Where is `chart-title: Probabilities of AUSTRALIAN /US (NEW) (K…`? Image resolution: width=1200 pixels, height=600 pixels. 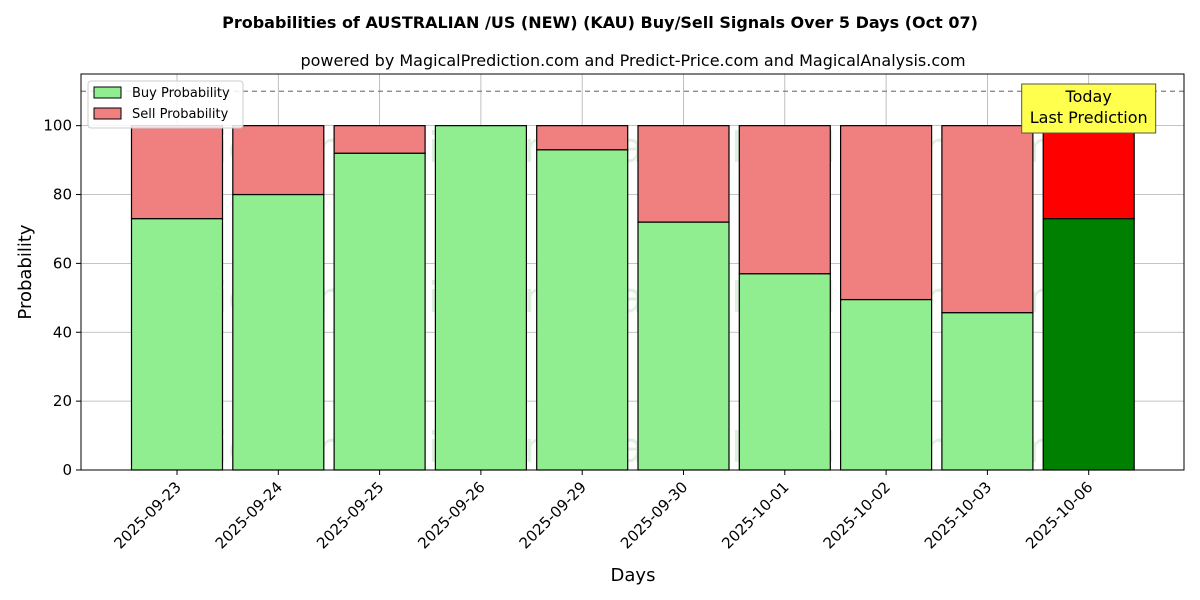 chart-title: Probabilities of AUSTRALIAN /US (NEW) (K… is located at coordinates (600, 22).